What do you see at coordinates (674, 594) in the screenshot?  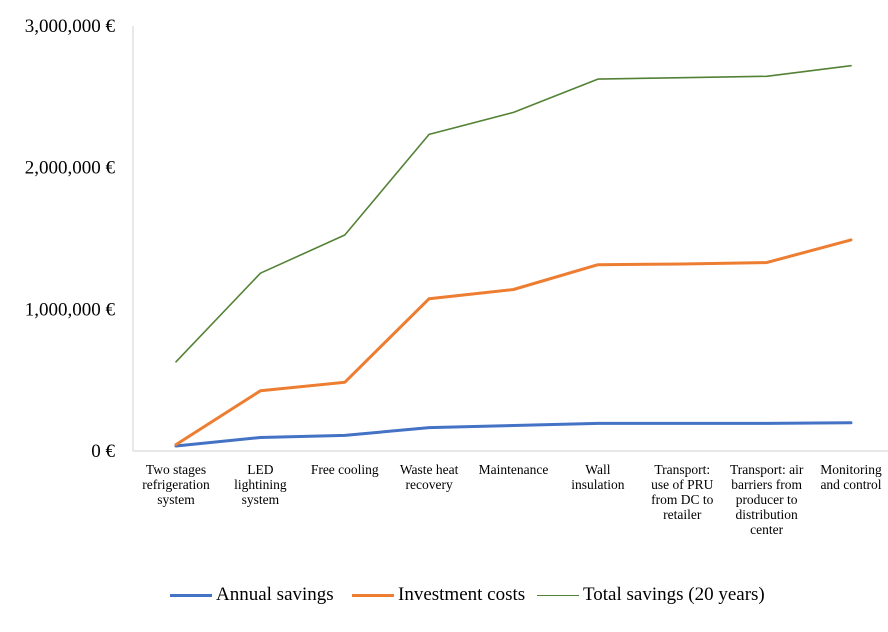 I see `legend-label-total-savings: Total savings (20 years)` at bounding box center [674, 594].